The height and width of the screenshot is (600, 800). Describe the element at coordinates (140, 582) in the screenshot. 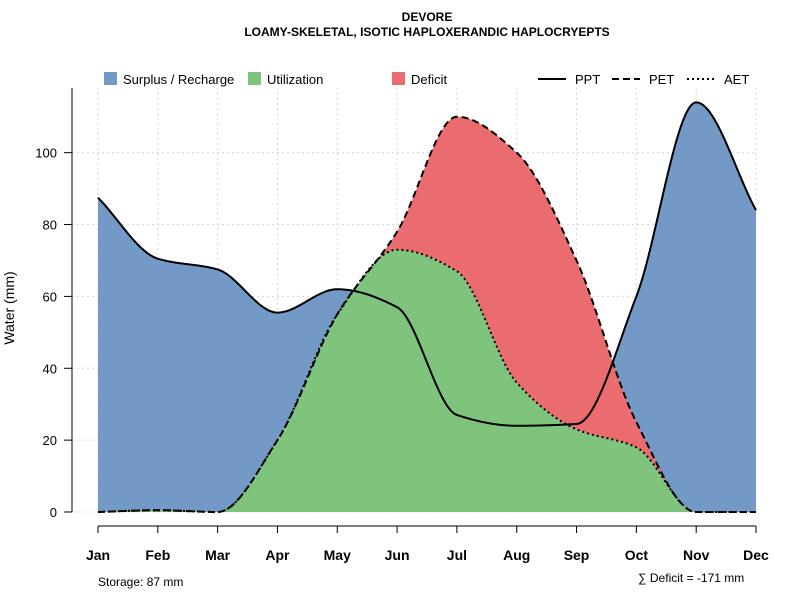

I see `storage-note: Storage: 87 mm` at that location.